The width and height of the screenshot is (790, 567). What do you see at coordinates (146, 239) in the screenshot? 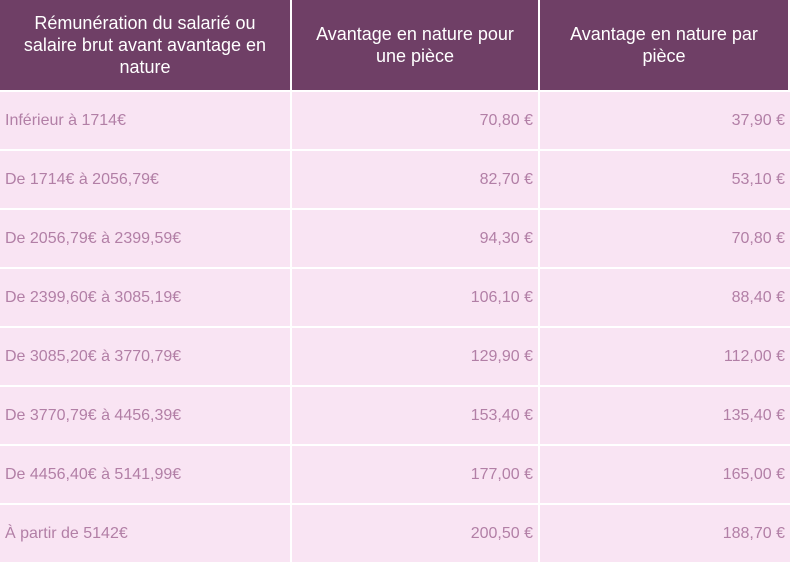
I see `row-3-salary: De 2056,79€ à 2399,59€` at bounding box center [146, 239].